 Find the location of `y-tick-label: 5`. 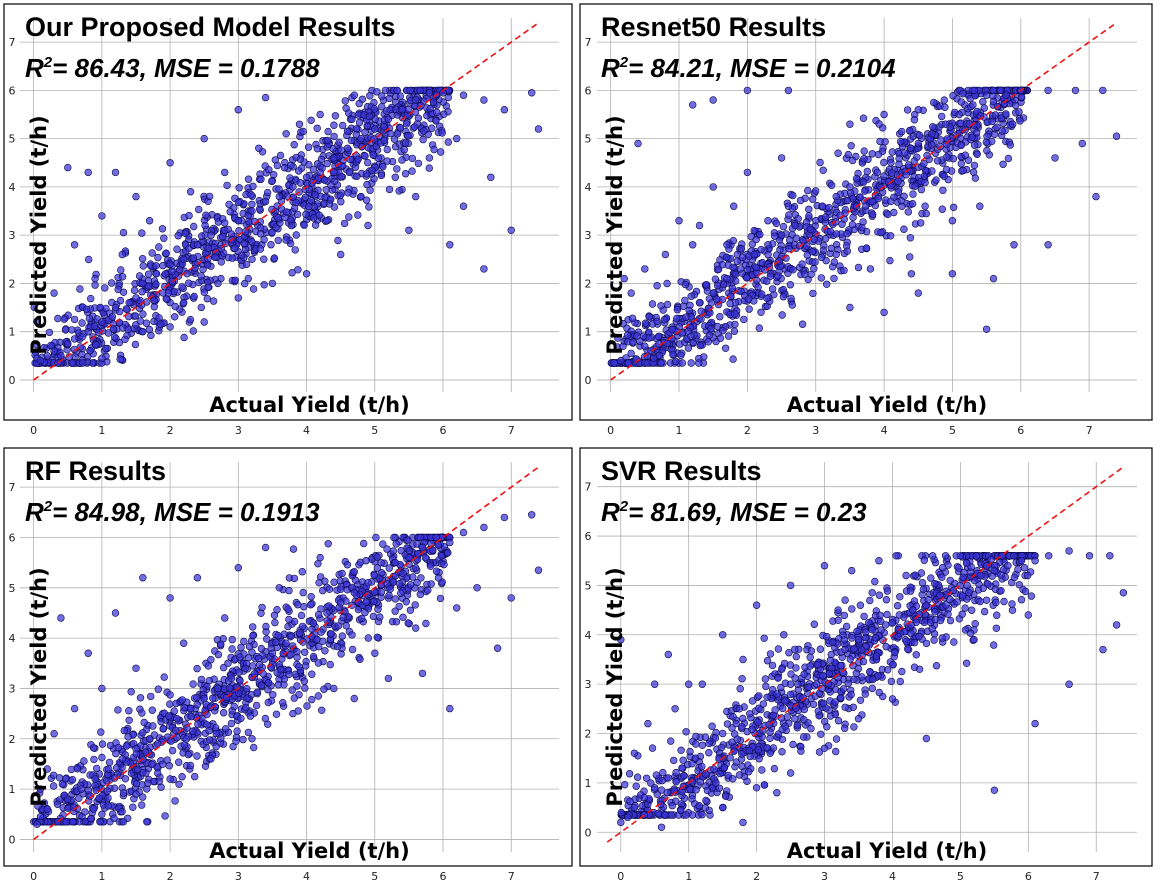

y-tick-label: 5 is located at coordinates (588, 139).